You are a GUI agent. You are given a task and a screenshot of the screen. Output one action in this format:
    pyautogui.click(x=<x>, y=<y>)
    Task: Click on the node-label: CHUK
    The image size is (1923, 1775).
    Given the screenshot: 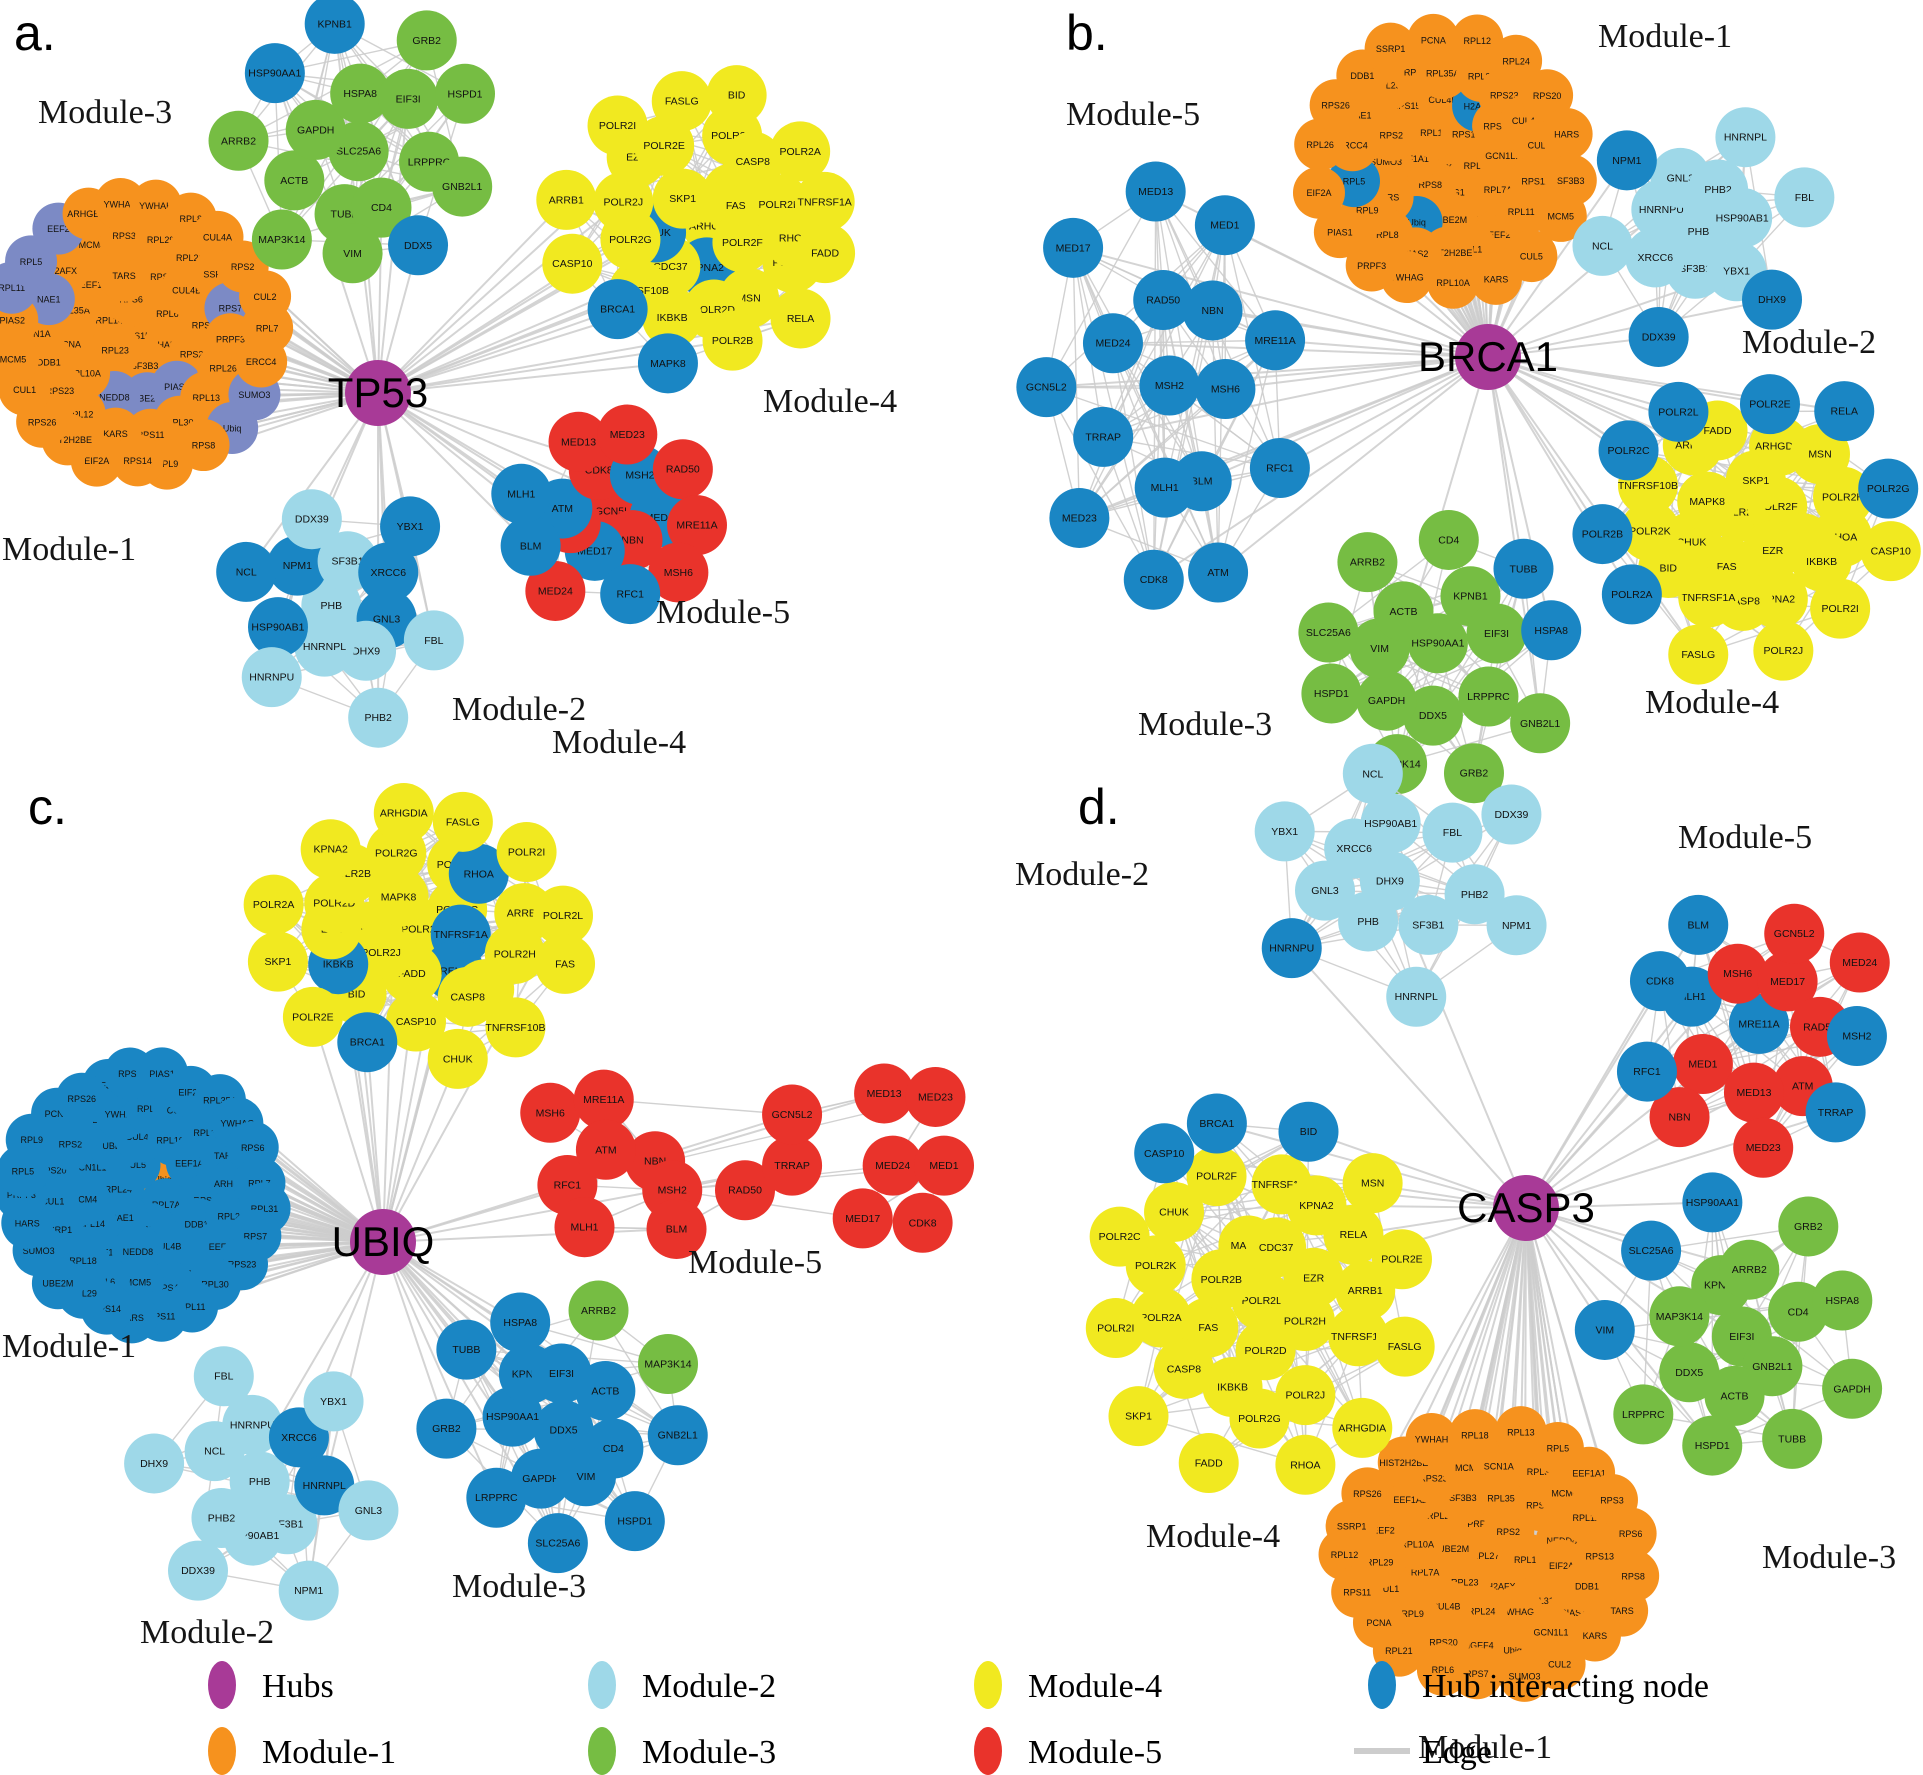 What is the action you would take?
    pyautogui.click(x=1174, y=1212)
    